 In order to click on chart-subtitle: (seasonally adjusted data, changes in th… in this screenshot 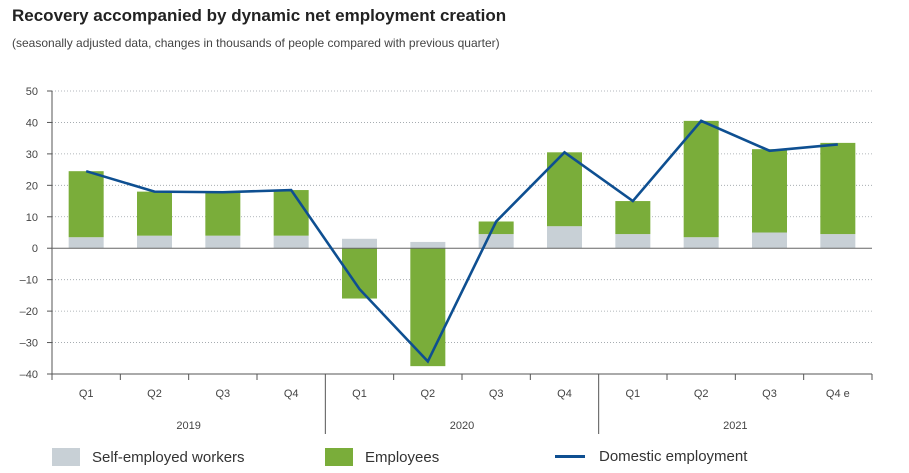, I will do `click(256, 43)`.